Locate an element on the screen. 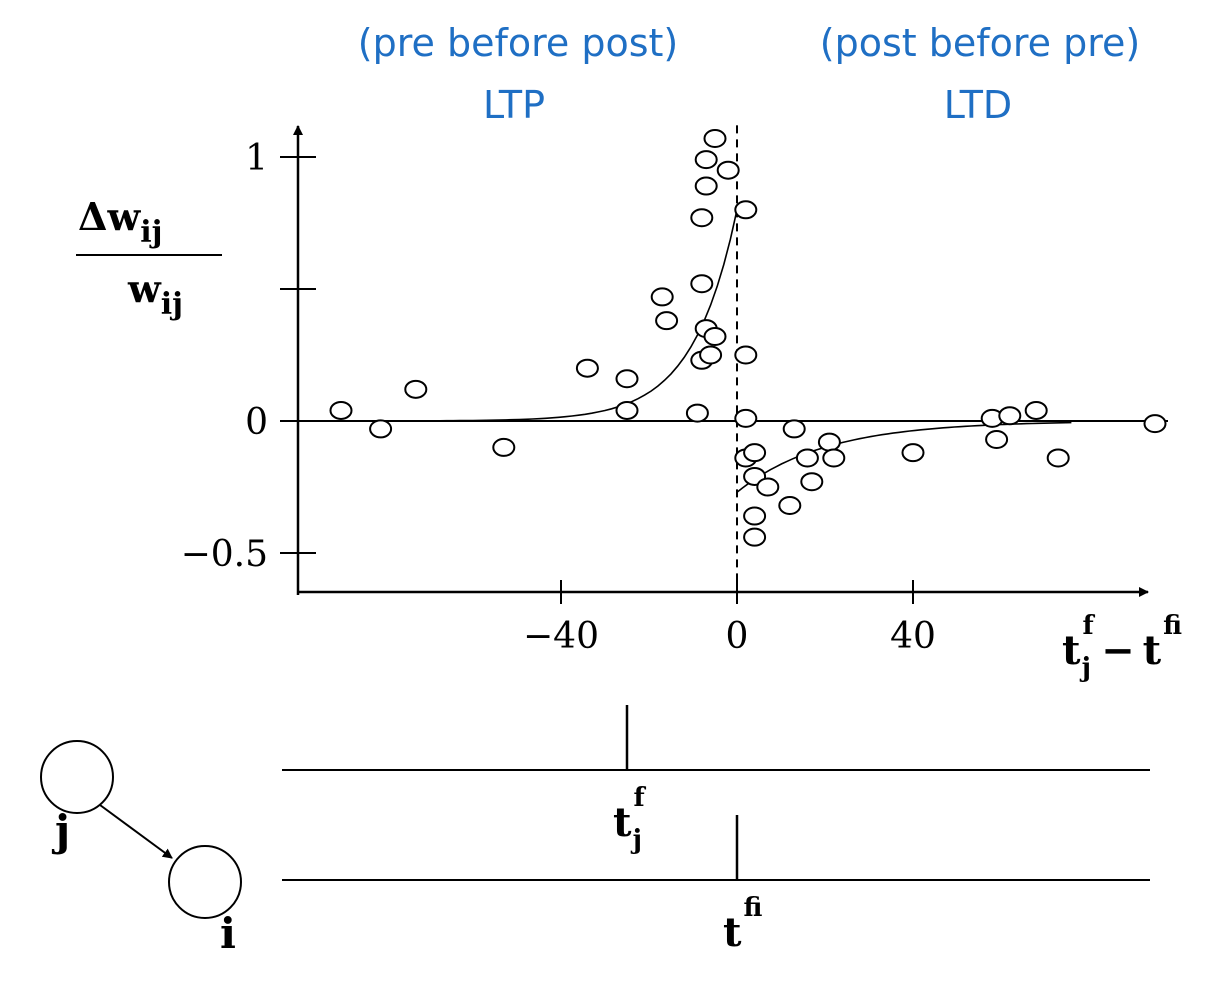  y-tick-label: 0 is located at coordinates (256, 422).